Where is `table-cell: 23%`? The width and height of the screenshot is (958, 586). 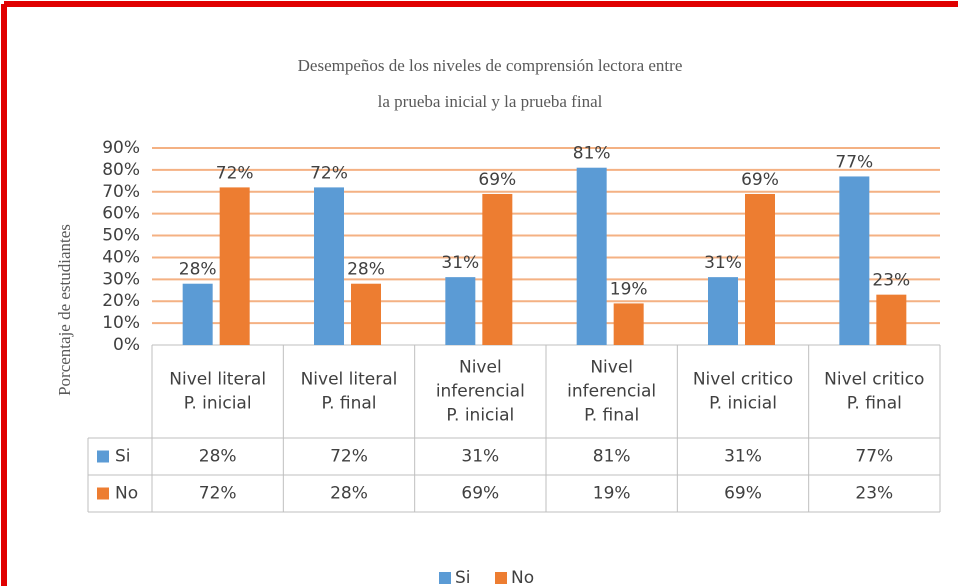 table-cell: 23% is located at coordinates (874, 494).